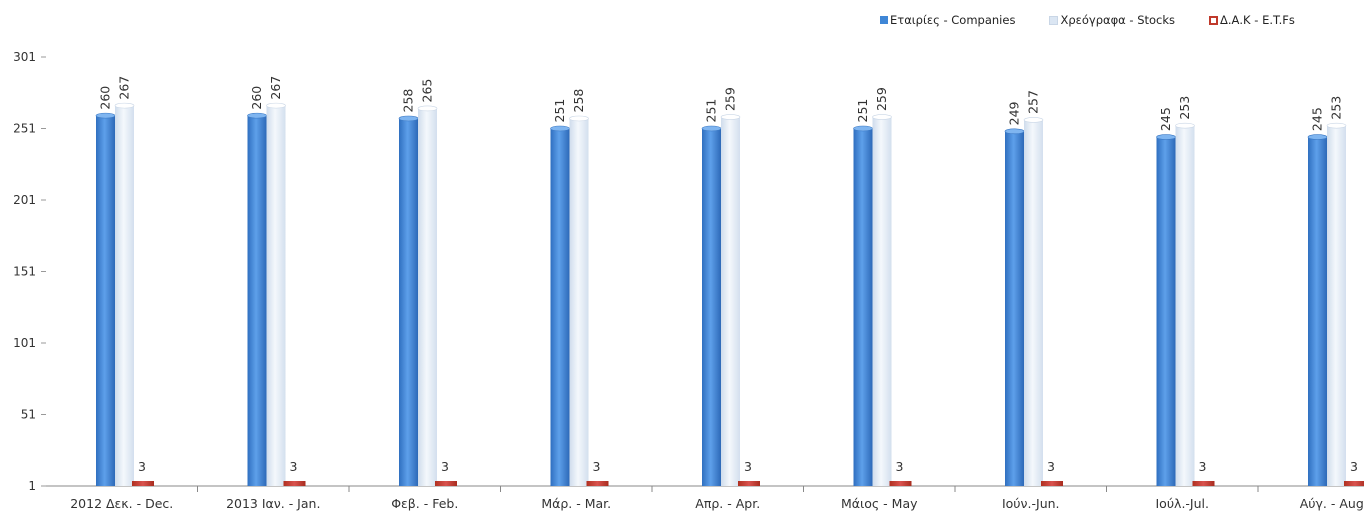 The image size is (1364, 513). Describe the element at coordinates (24, 129) in the screenshot. I see `y-tick-label: 251` at that location.